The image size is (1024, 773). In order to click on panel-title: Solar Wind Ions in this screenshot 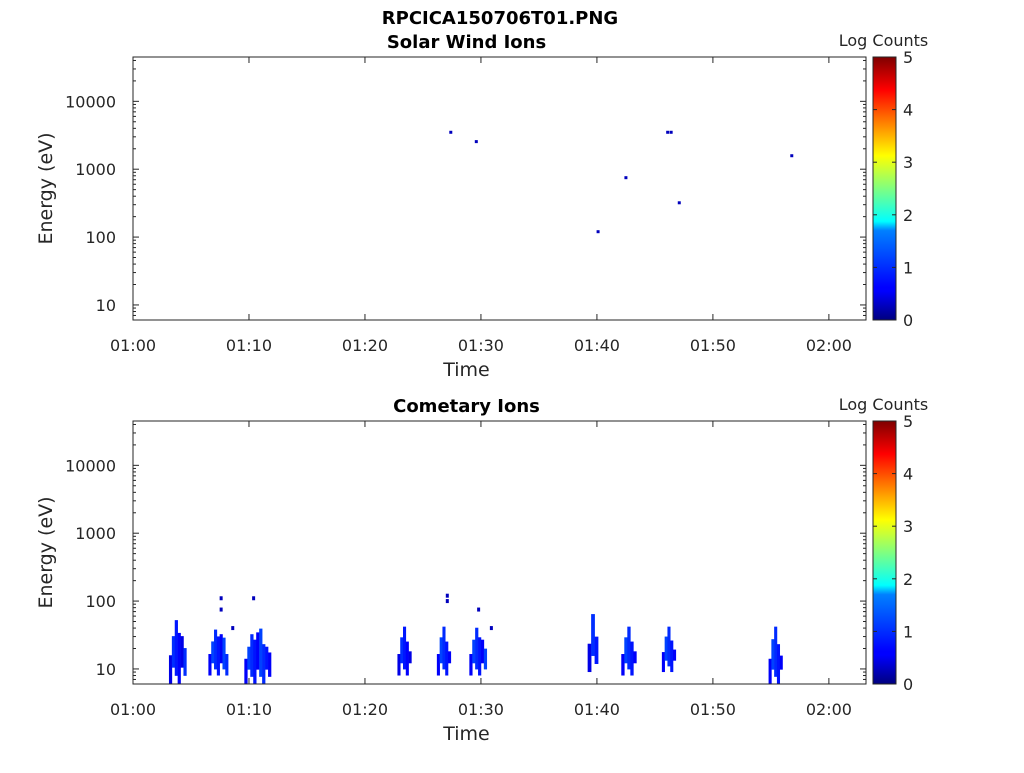, I will do `click(466, 42)`.